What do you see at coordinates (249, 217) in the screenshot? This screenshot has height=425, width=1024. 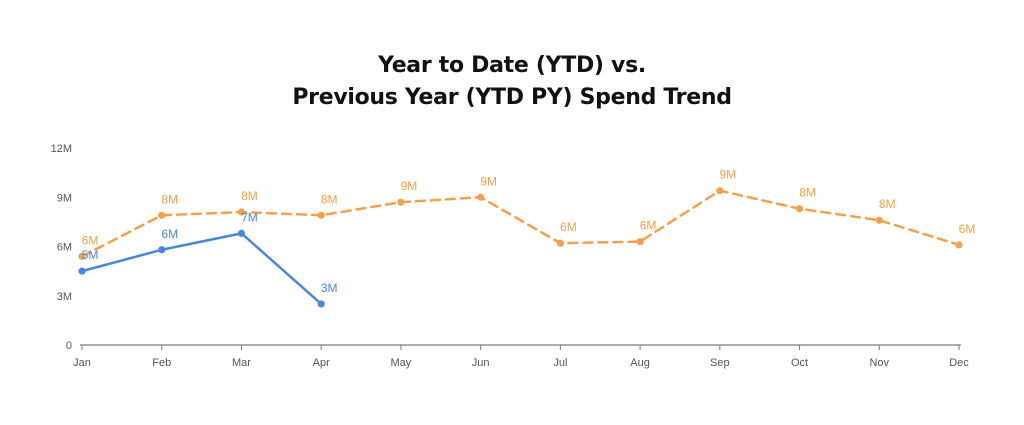 I see `series-2-data-label: 7M` at bounding box center [249, 217].